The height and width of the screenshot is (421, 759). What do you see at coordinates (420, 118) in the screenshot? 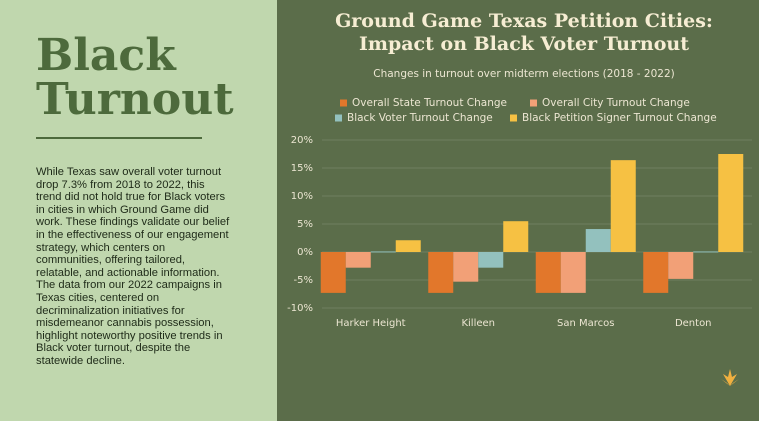
I see `legend-label: Black Voter Turnout Change` at bounding box center [420, 118].